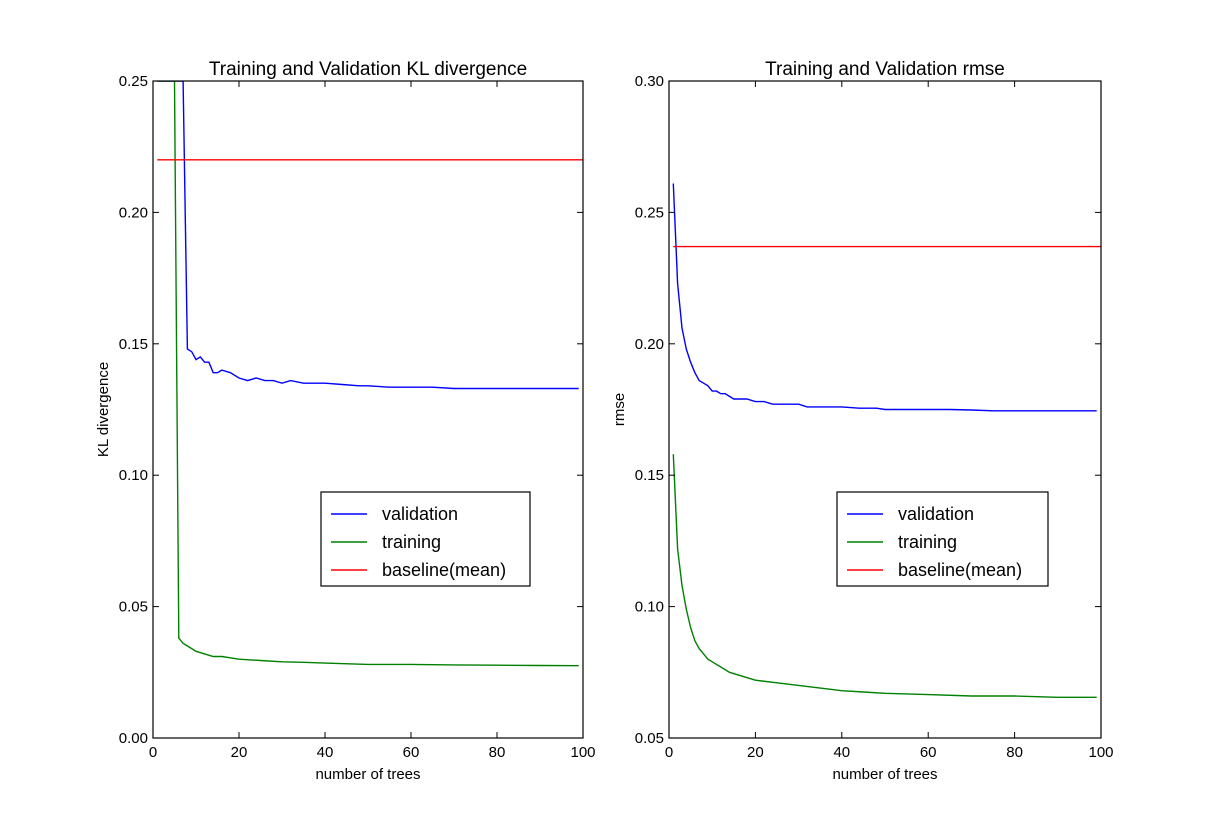 The height and width of the screenshot is (817, 1222). Describe the element at coordinates (368, 69) in the screenshot. I see `chart-title: Training and Validation KL divergence` at that location.